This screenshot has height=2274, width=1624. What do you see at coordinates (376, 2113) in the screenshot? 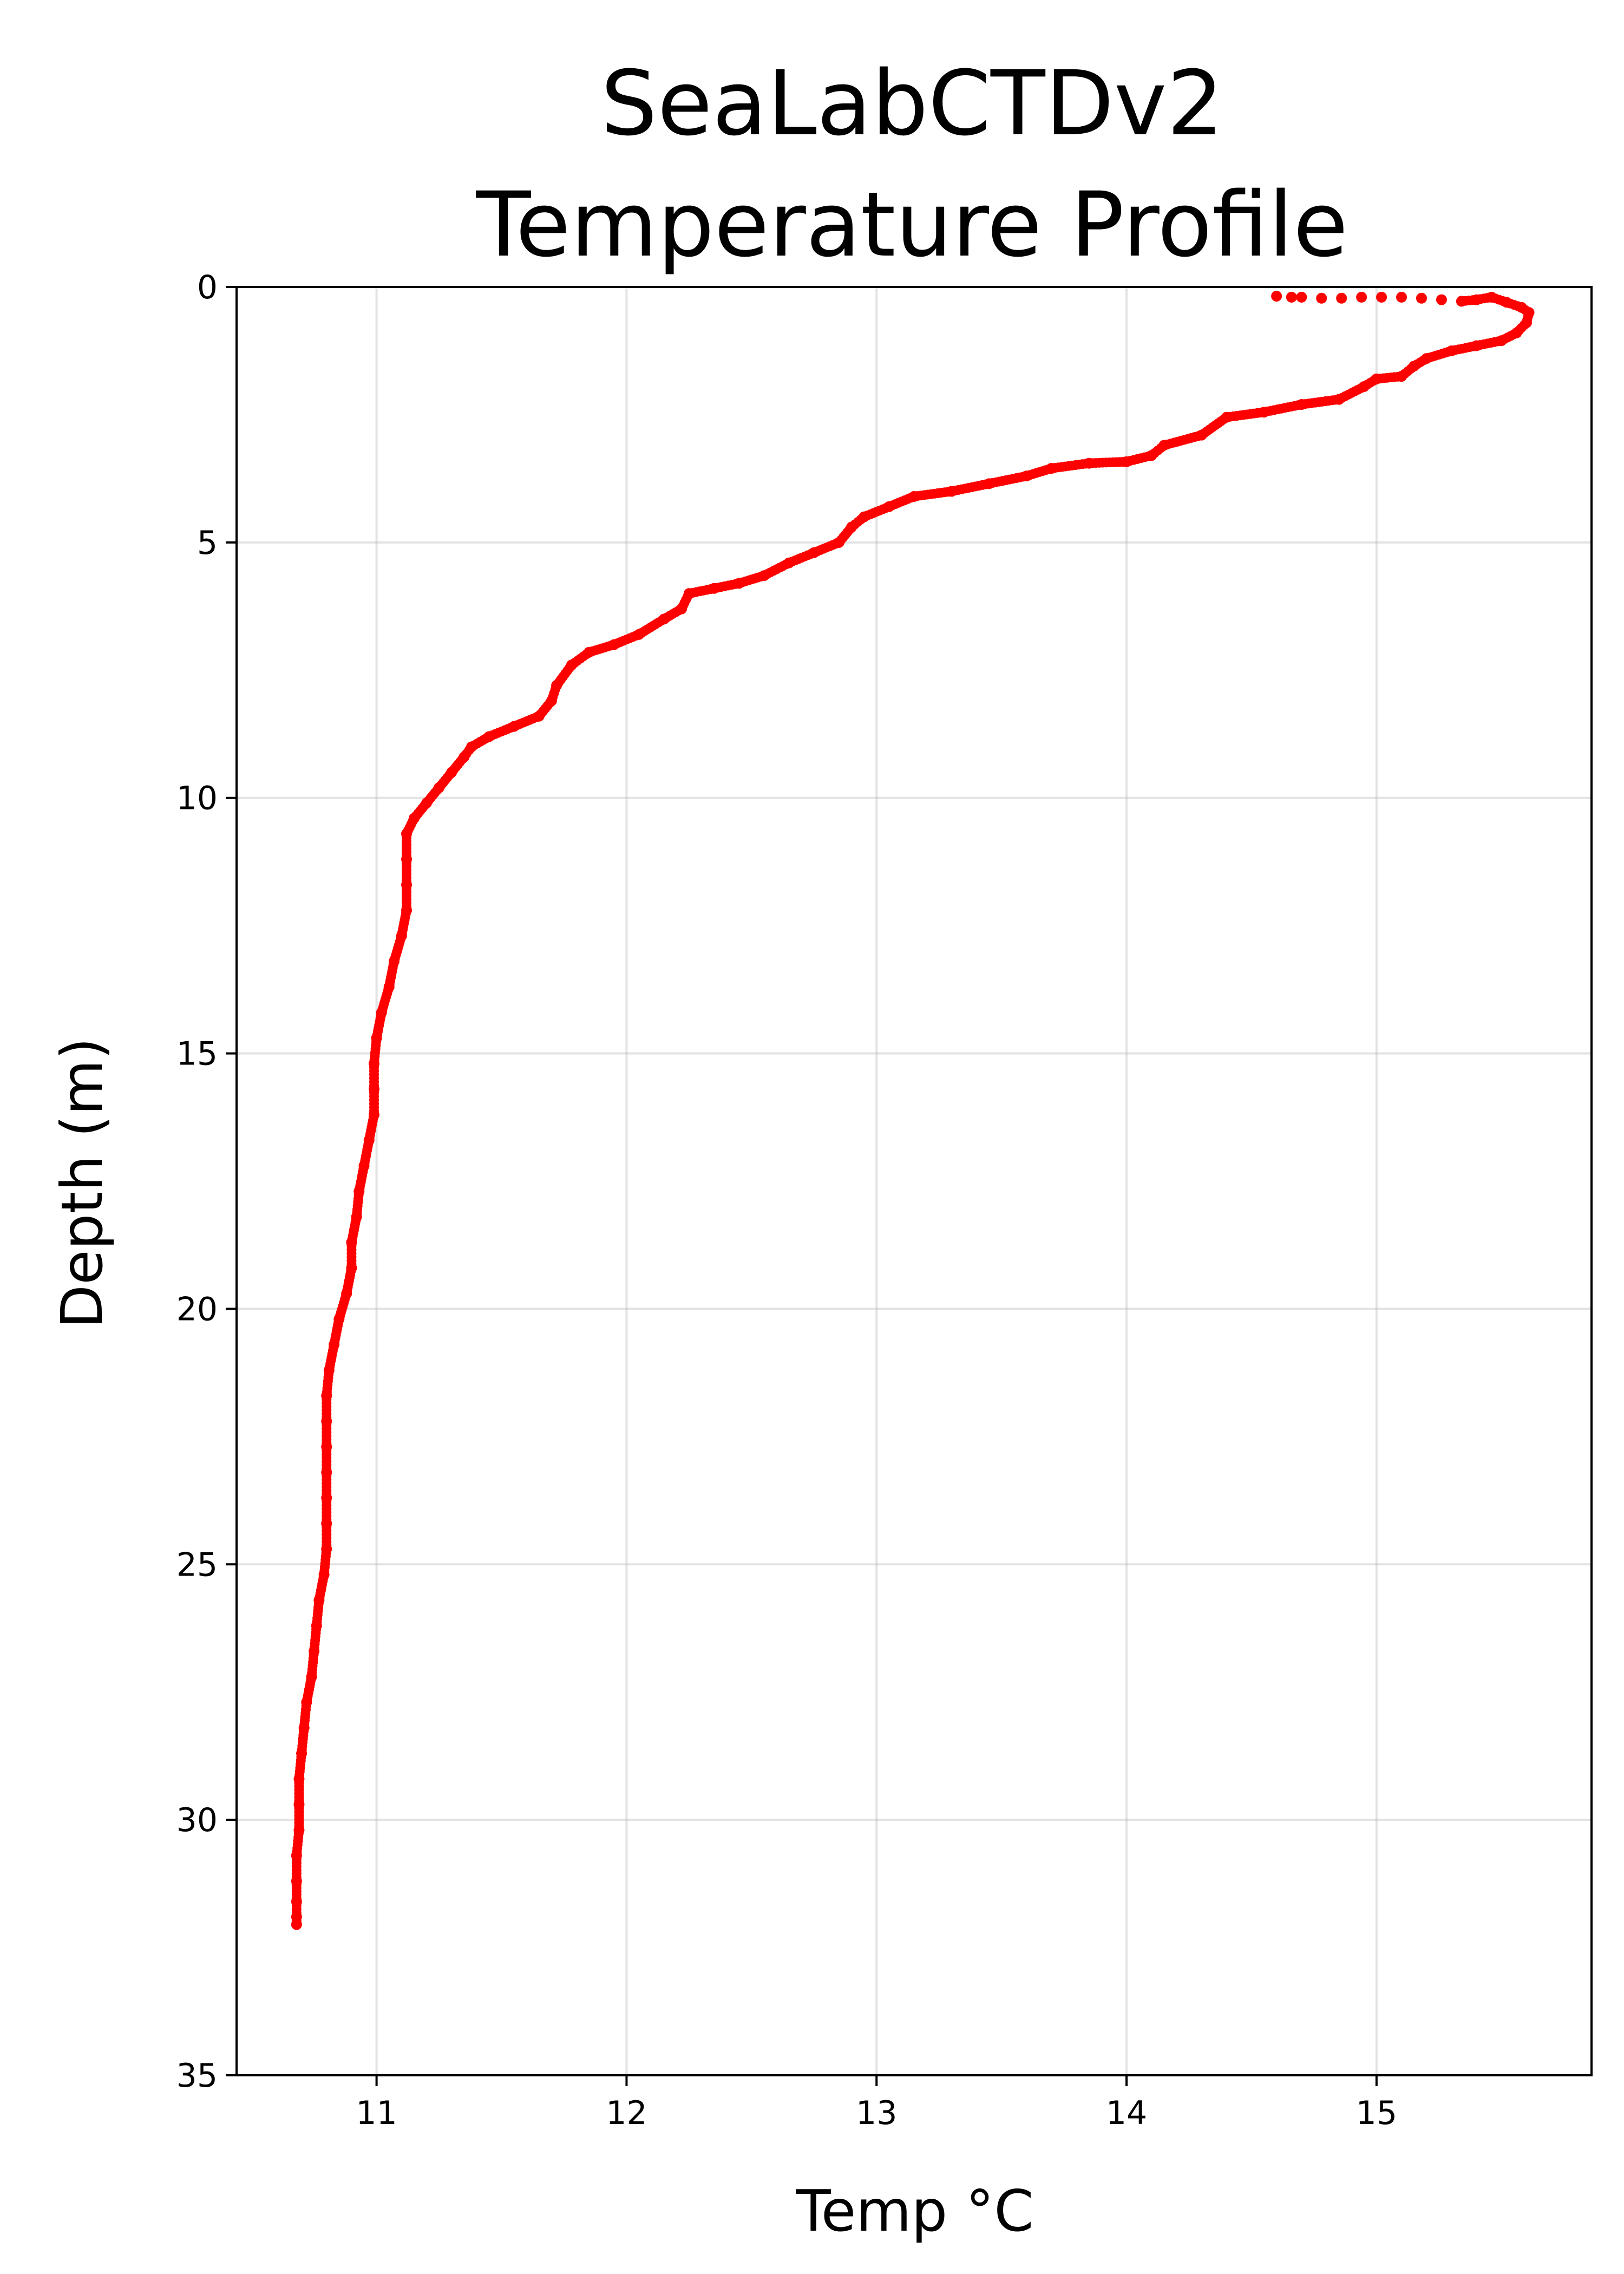
I see `x-tick-label: 11` at bounding box center [376, 2113].